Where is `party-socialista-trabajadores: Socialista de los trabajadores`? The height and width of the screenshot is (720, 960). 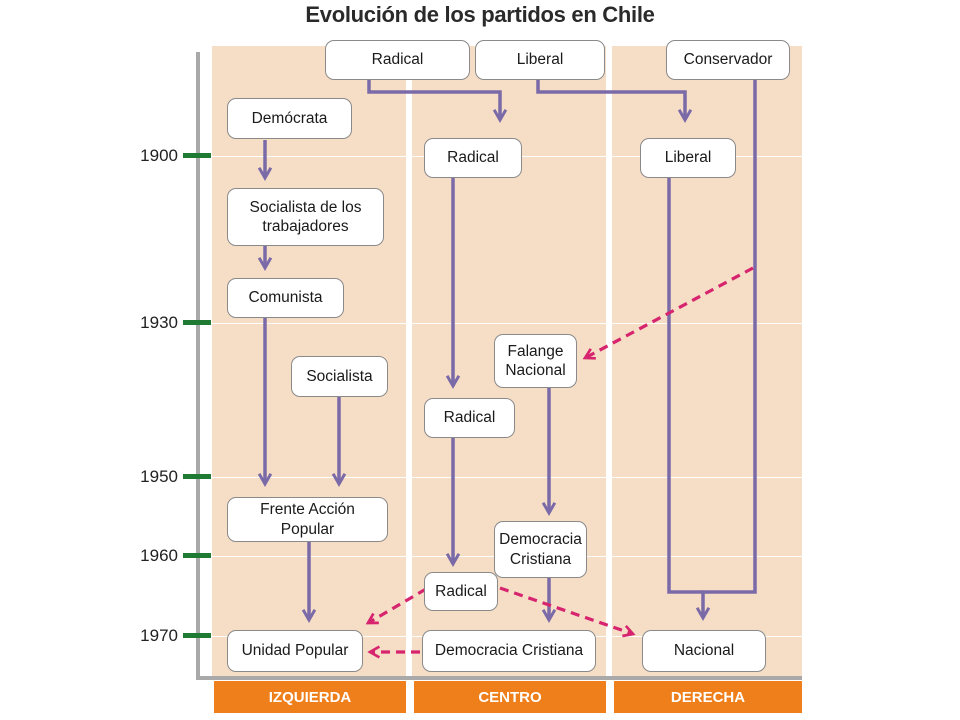
party-socialista-trabajadores: Socialista de los trabajadores is located at coordinates (305, 217).